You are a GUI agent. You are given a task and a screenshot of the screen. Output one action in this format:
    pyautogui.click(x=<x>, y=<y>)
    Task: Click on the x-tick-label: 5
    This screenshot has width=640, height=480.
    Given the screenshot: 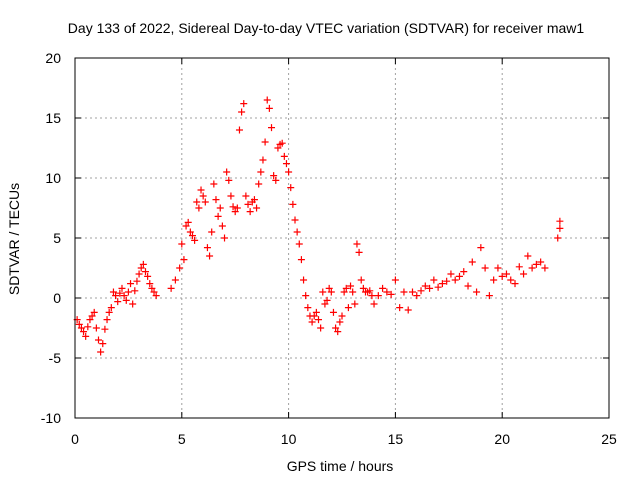 What is the action you would take?
    pyautogui.click(x=182, y=439)
    